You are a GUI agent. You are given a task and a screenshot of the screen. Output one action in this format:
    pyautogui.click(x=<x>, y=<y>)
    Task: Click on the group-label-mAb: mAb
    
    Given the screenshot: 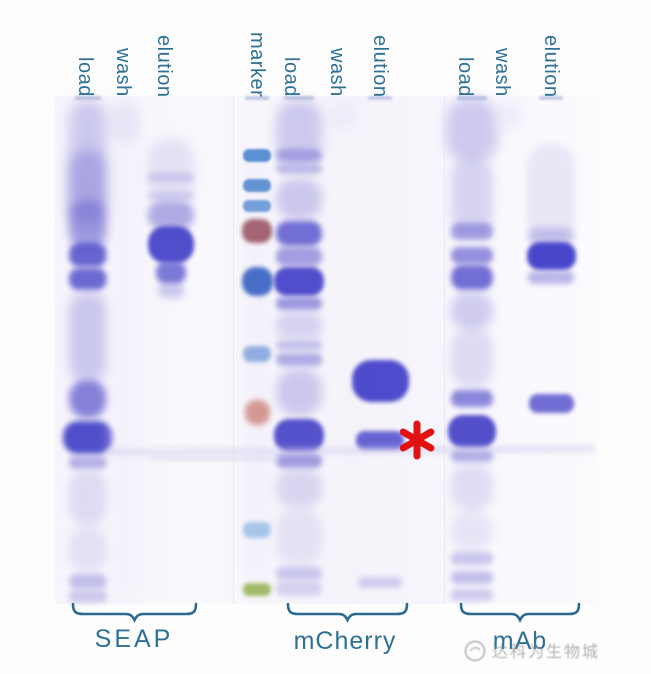 What is the action you would take?
    pyautogui.click(x=520, y=641)
    